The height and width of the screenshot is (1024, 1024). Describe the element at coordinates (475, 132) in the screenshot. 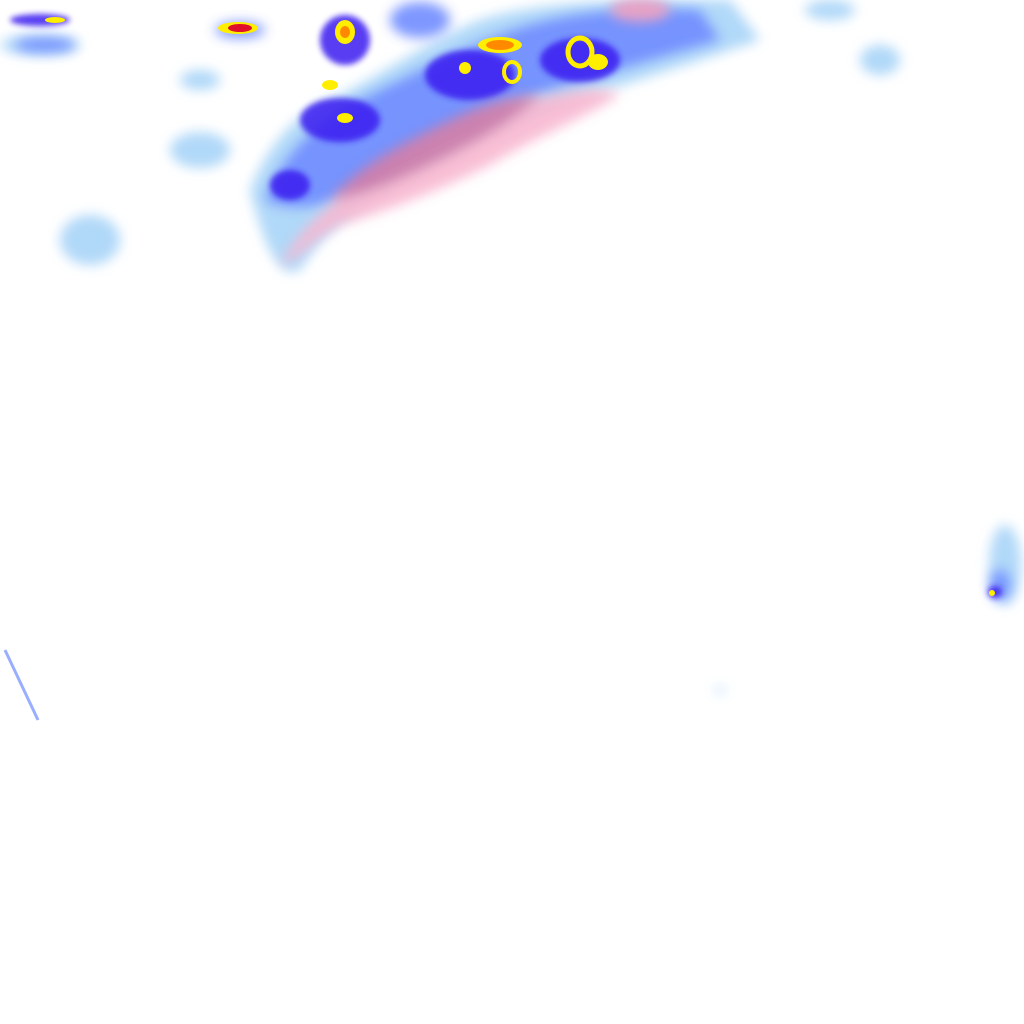

I see `mixed-precip-area` at that location.